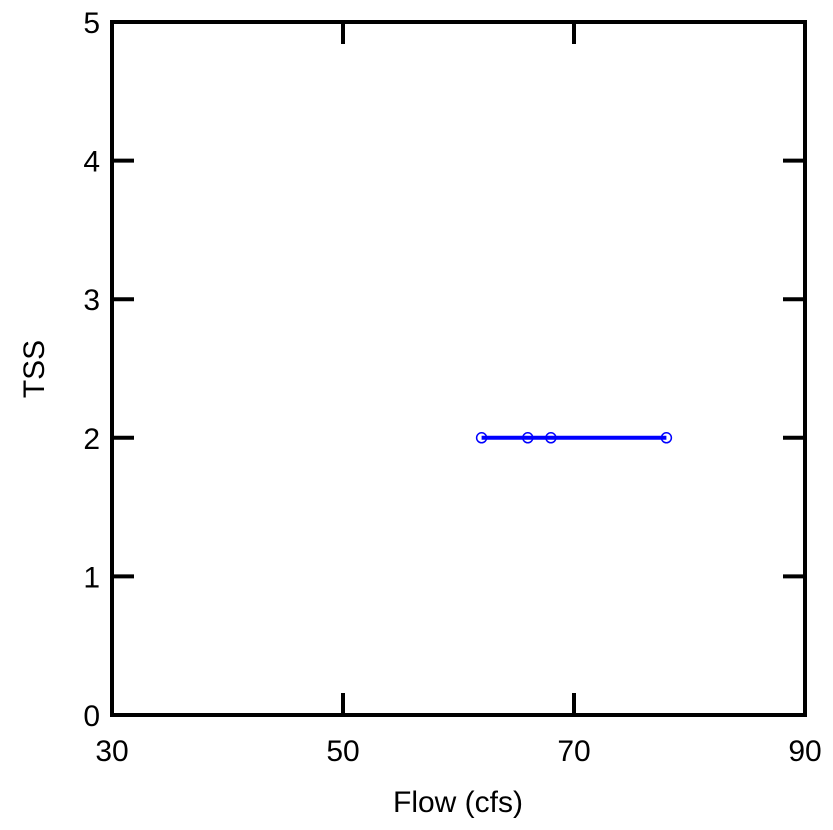 The width and height of the screenshot is (833, 830). What do you see at coordinates (34, 369) in the screenshot?
I see `y-axis-label: TSS` at bounding box center [34, 369].